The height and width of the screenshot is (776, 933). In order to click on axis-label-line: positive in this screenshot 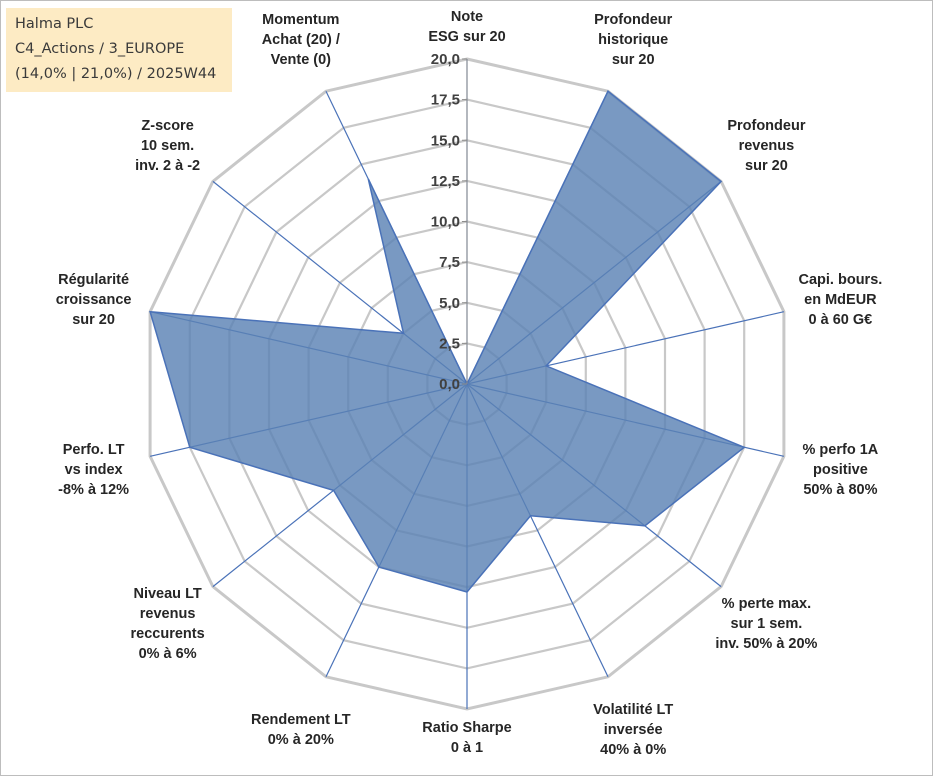, I will do `click(840, 470)`.